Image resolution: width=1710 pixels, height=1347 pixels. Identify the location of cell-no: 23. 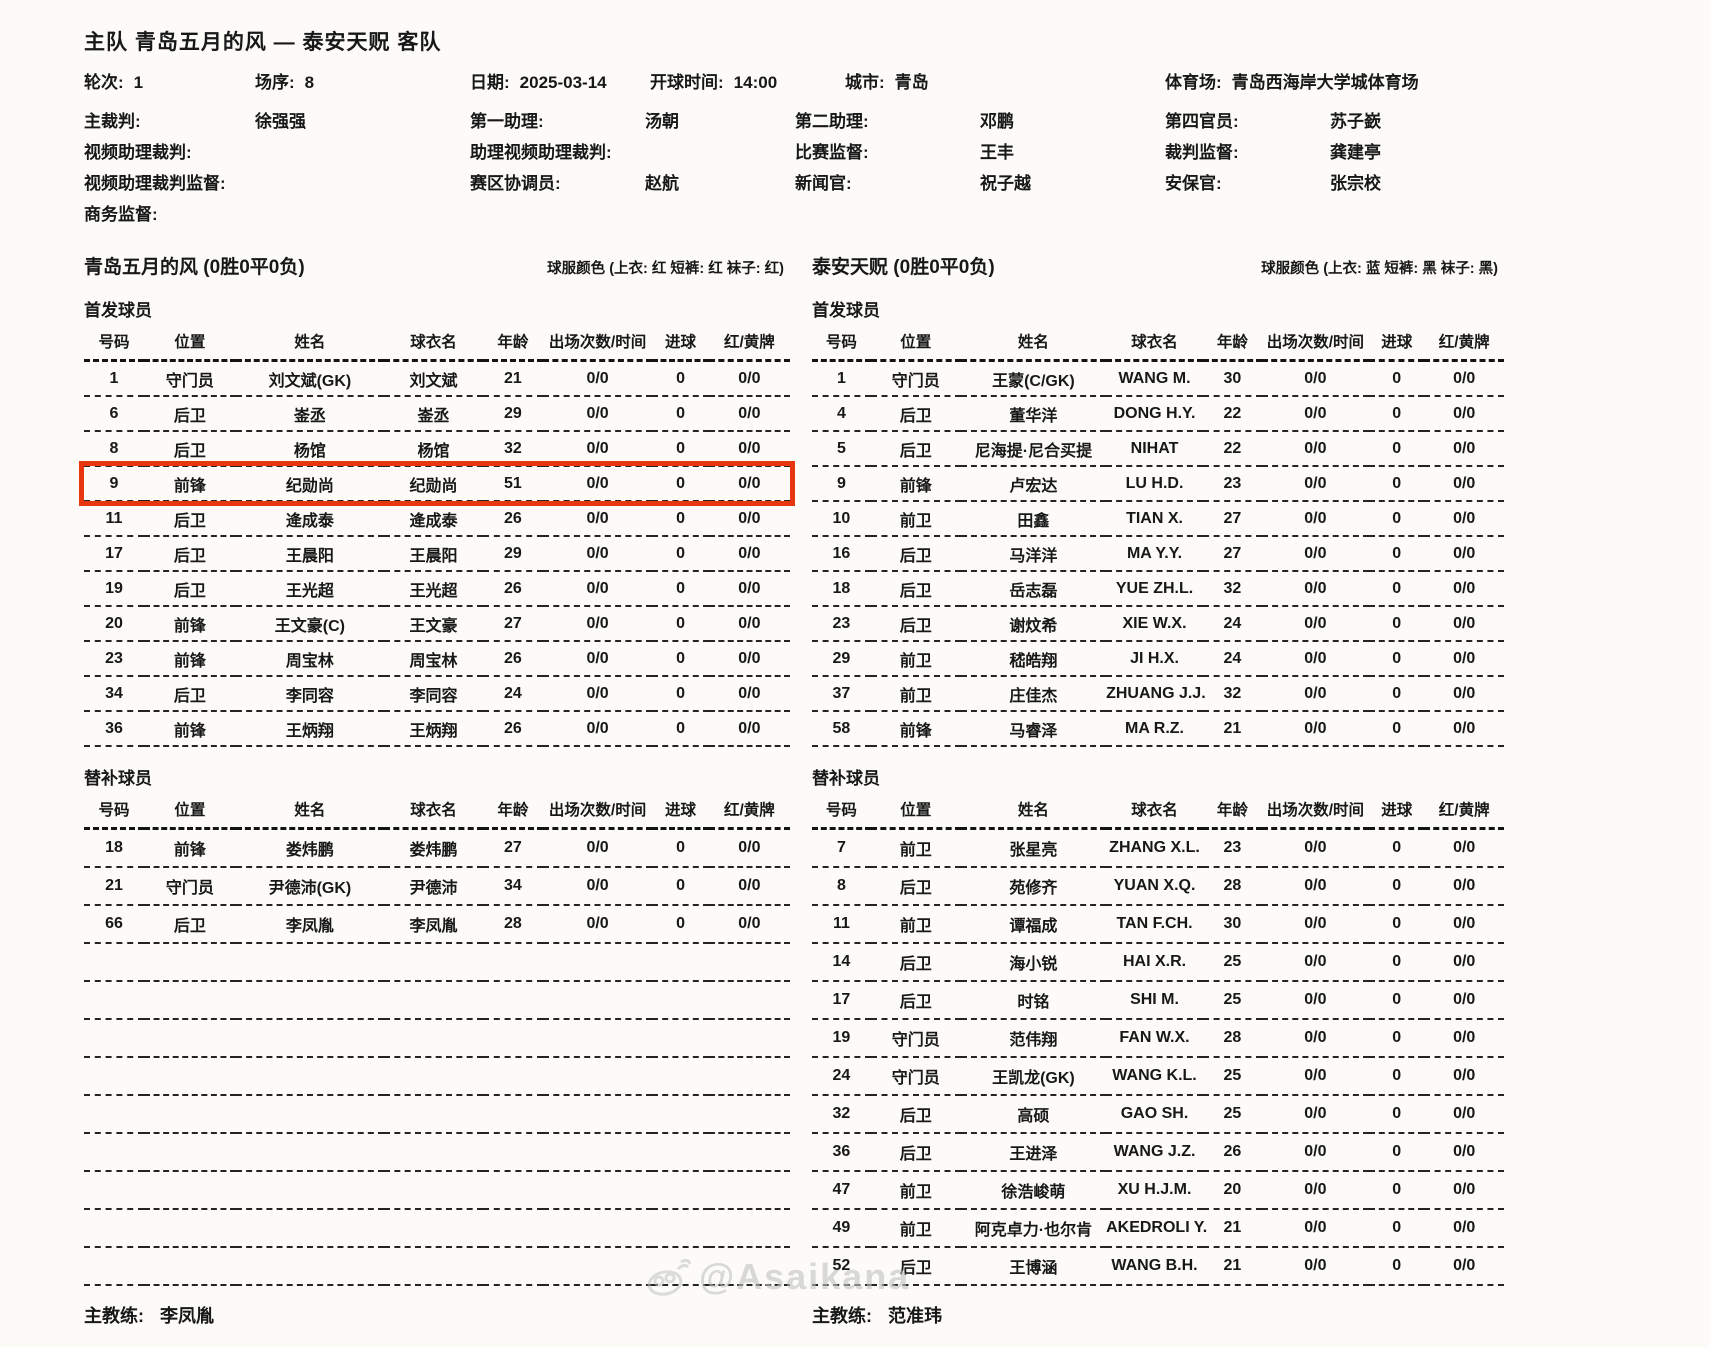
(114, 659).